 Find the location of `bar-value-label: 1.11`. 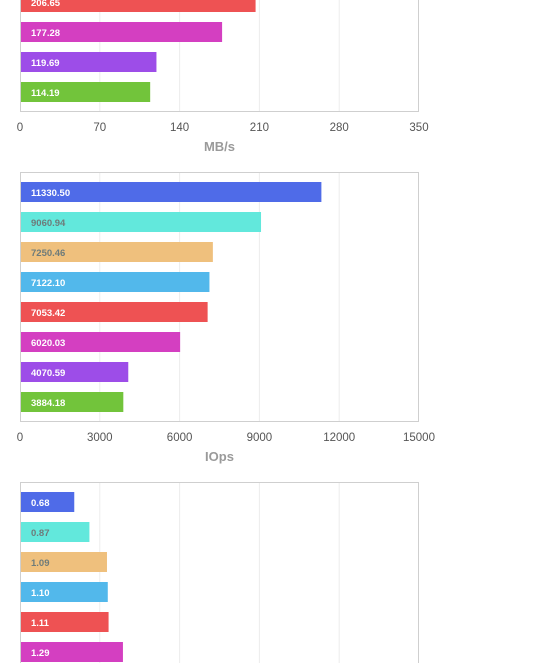

bar-value-label: 1.11 is located at coordinates (40, 623).